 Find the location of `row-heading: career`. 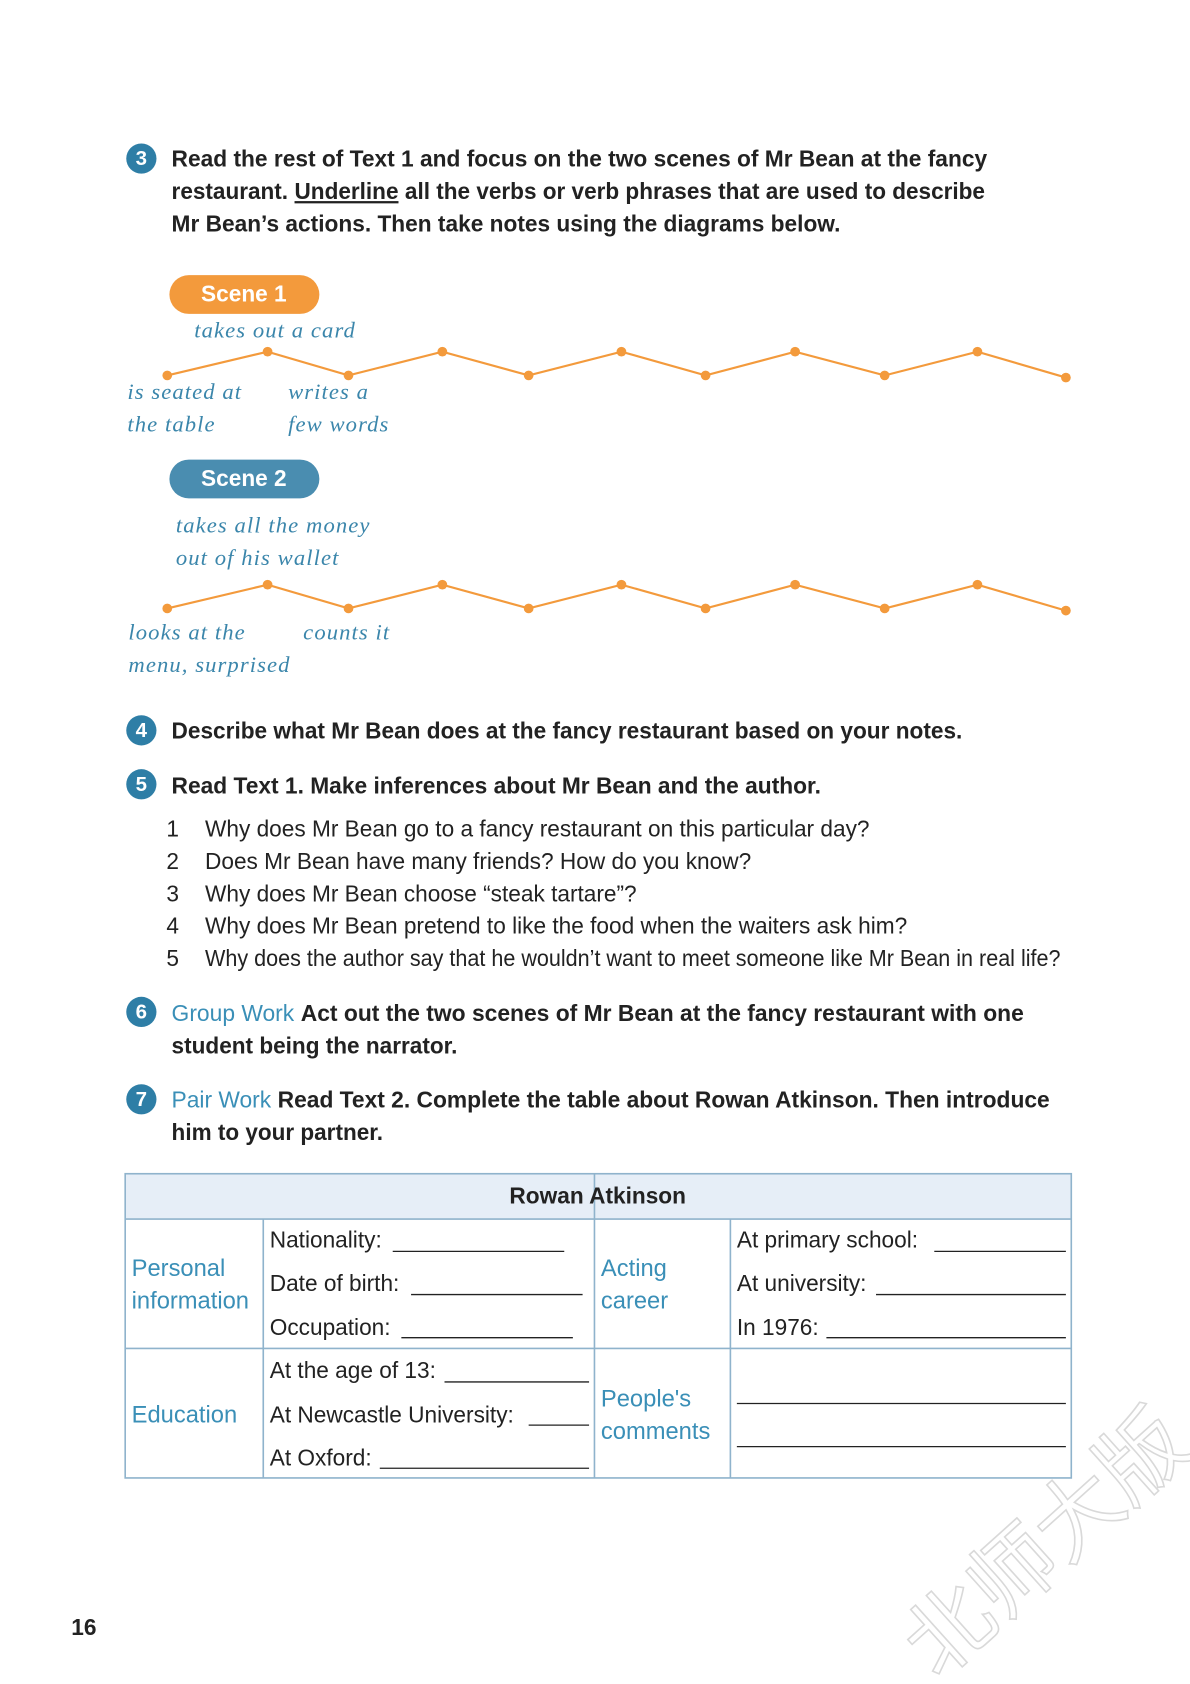

row-heading: career is located at coordinates (634, 1301).